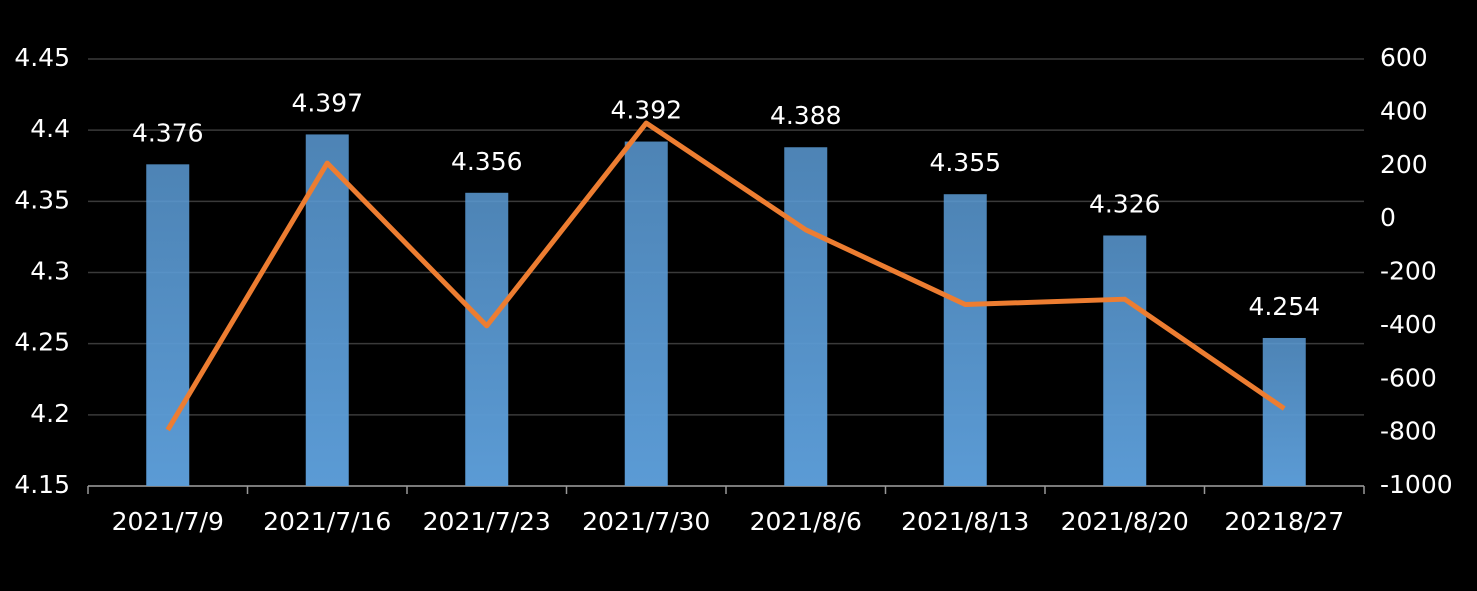  I want to click on x-tick-label: 2021/7/9, so click(168, 521).